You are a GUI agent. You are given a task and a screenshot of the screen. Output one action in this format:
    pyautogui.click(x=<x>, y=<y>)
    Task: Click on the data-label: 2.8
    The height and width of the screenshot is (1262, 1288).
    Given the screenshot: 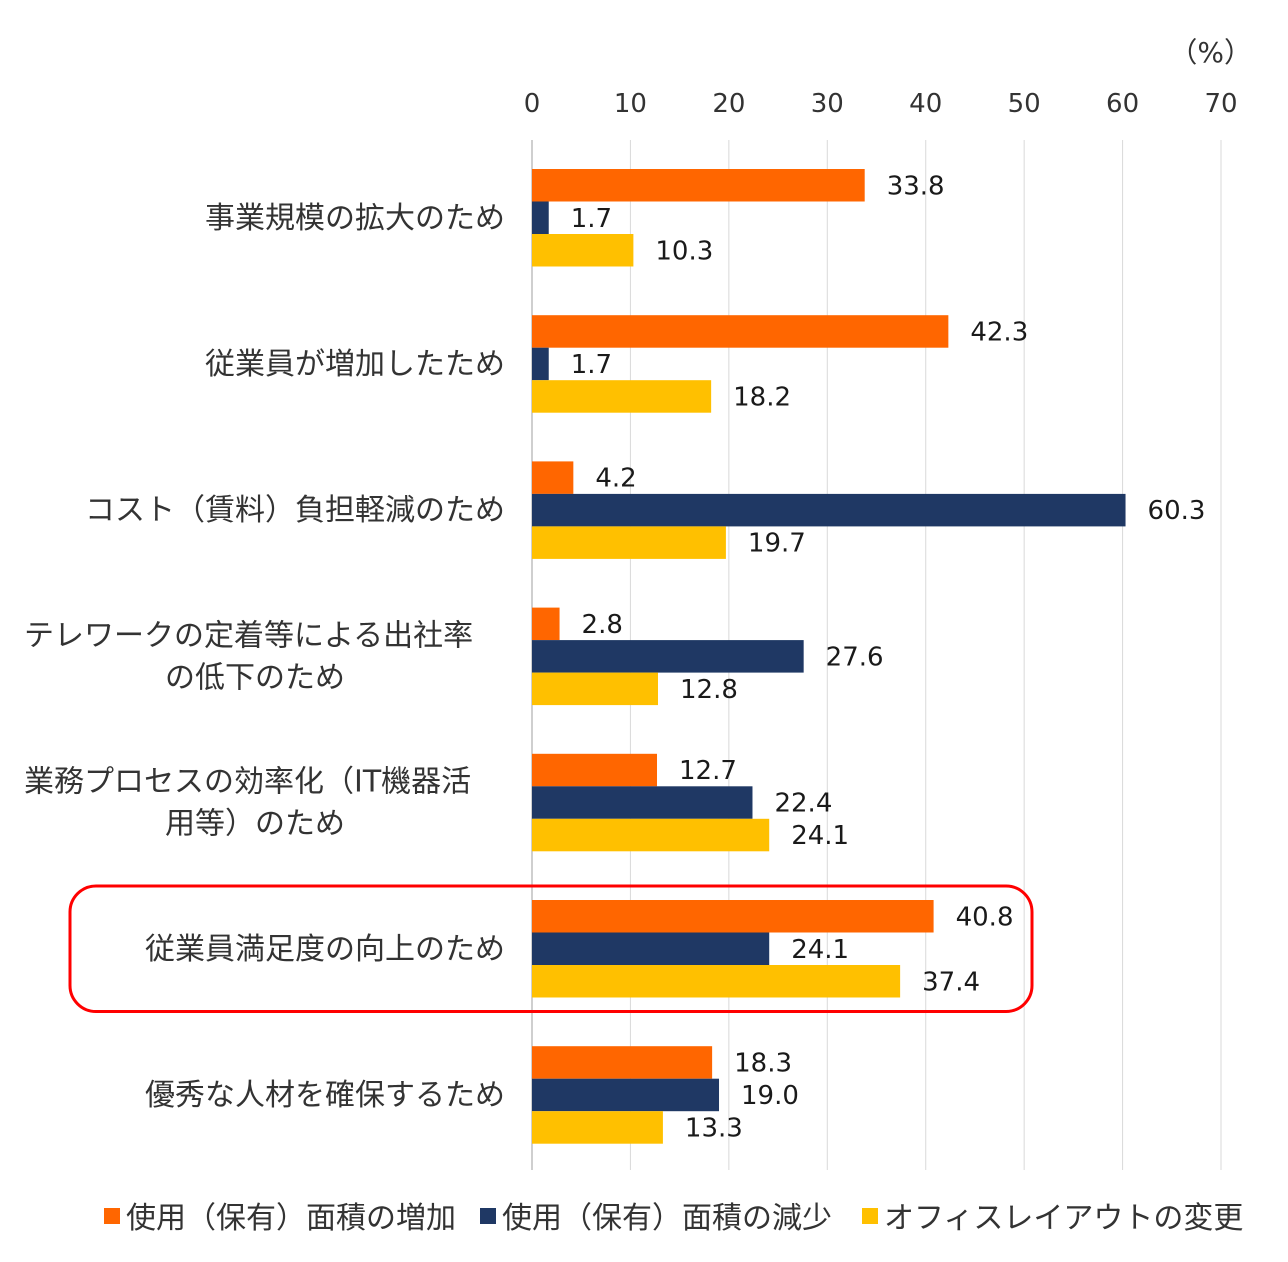 What is the action you would take?
    pyautogui.click(x=602, y=625)
    